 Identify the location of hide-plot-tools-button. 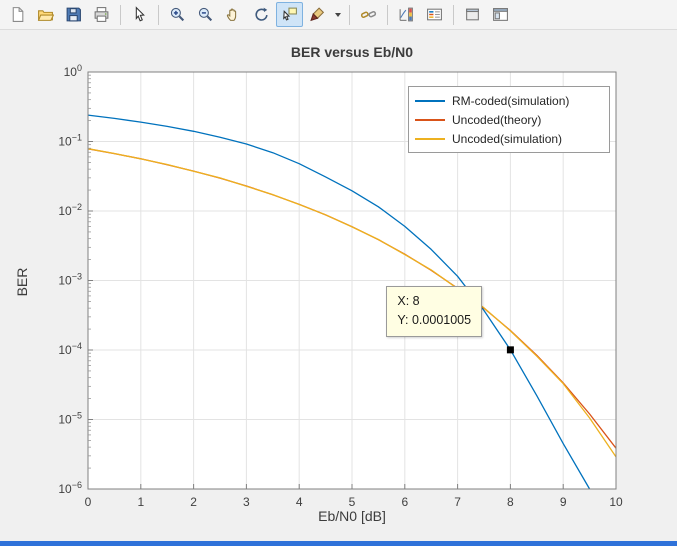
(472, 14).